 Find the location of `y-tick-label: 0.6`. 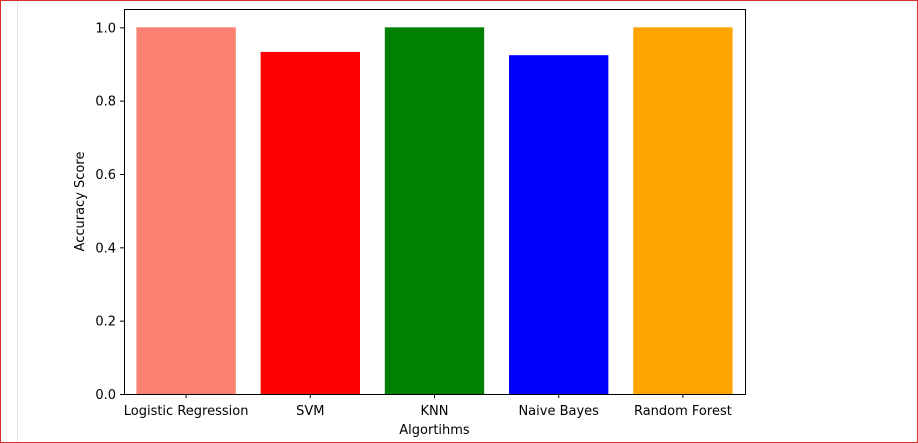

y-tick-label: 0.6 is located at coordinates (105, 175).